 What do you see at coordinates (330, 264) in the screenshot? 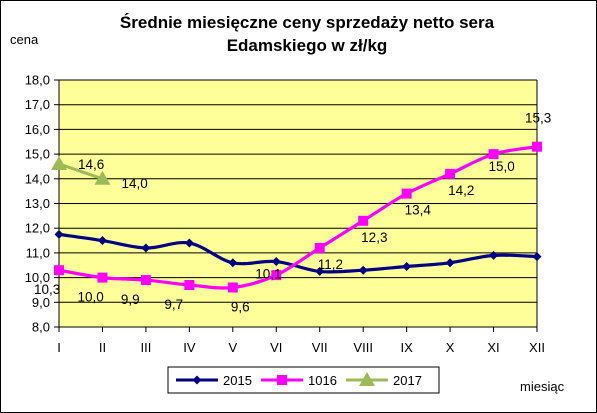
I see `data-label: 11,2` at bounding box center [330, 264].